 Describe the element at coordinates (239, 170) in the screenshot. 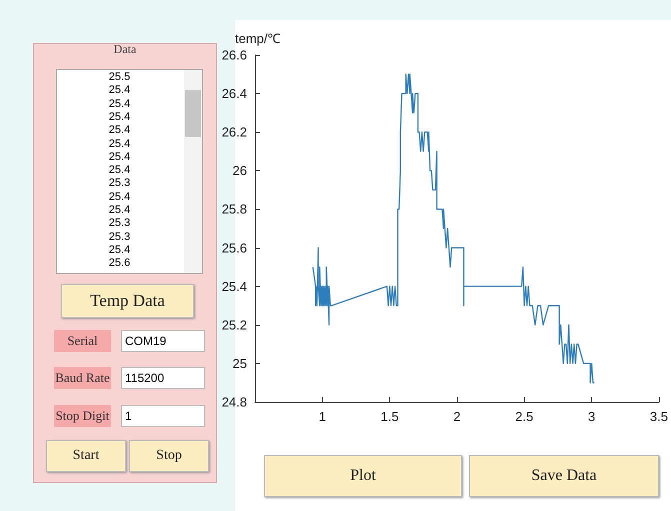

I see `y-tick-label: 26` at that location.